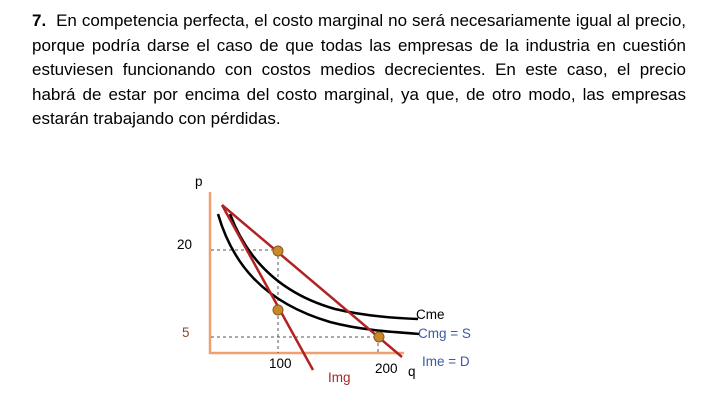  I want to click on cmg-s-label: Cmg = S, so click(444, 333).